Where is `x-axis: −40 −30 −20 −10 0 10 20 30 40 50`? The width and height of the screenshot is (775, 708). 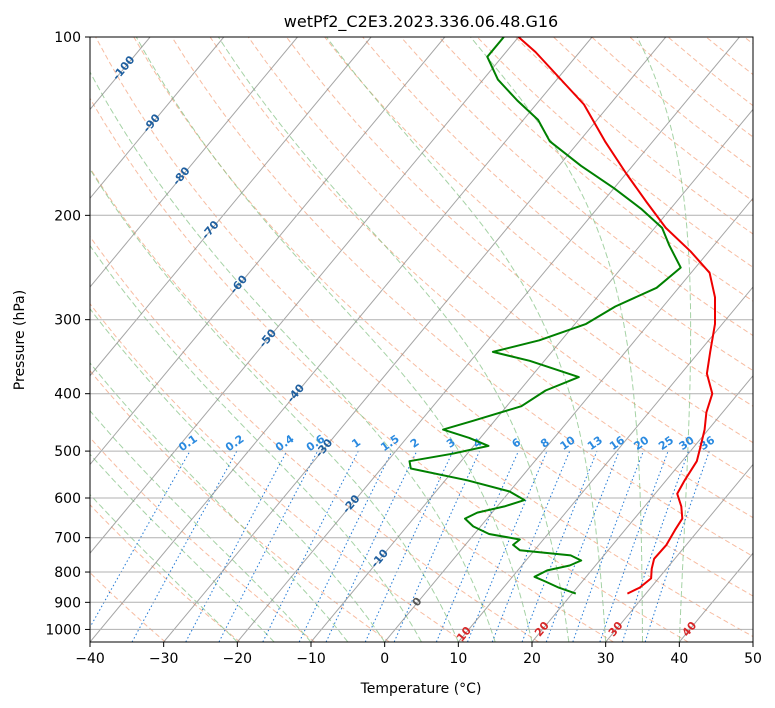 x-axis: −40 −30 −20 −10 0 10 20 30 40 50 is located at coordinates (418, 654).